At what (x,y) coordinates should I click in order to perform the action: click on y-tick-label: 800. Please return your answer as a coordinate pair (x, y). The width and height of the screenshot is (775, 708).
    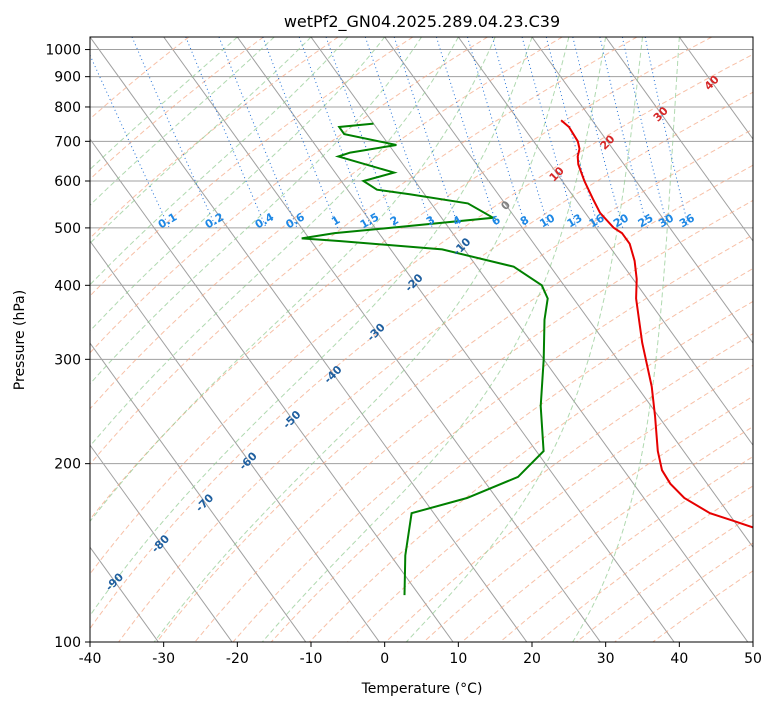
    Looking at the image, I should click on (67, 108).